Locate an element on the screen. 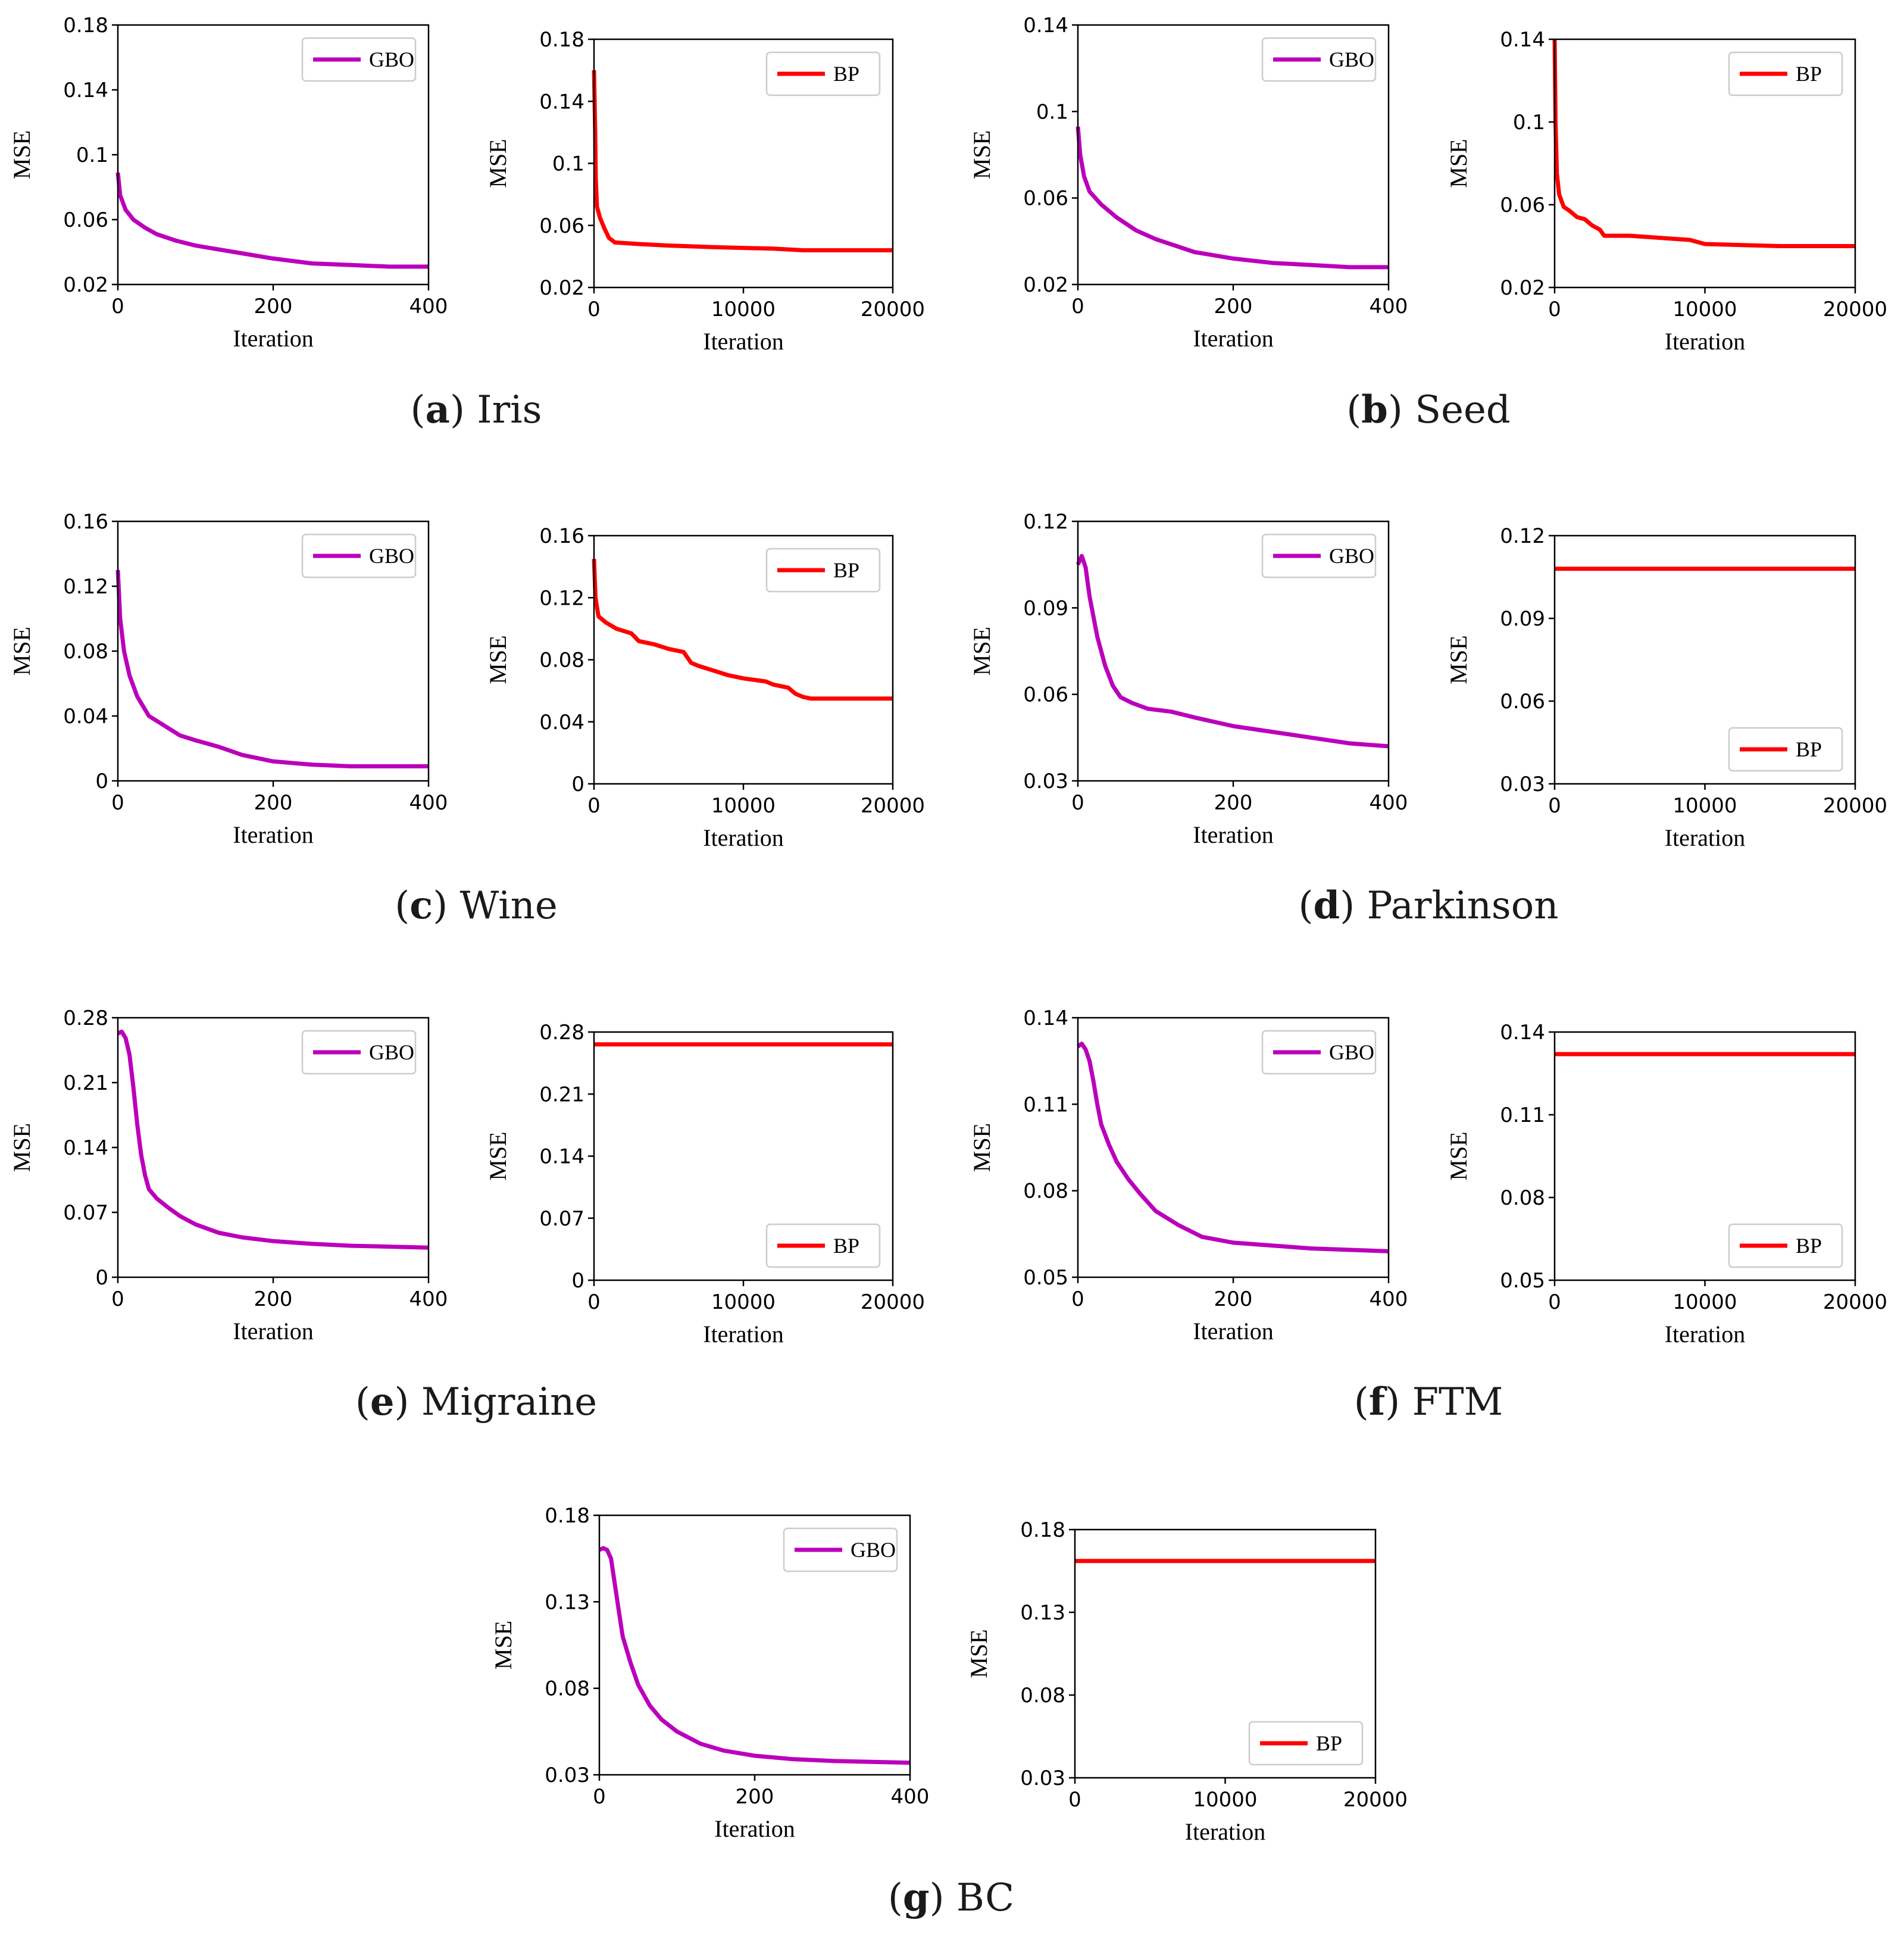  panel-g-gbo: 0 200 400 0.03 0.08 0.13 0.18 Iteration MSE GBO is located at coordinates (709, 1673).